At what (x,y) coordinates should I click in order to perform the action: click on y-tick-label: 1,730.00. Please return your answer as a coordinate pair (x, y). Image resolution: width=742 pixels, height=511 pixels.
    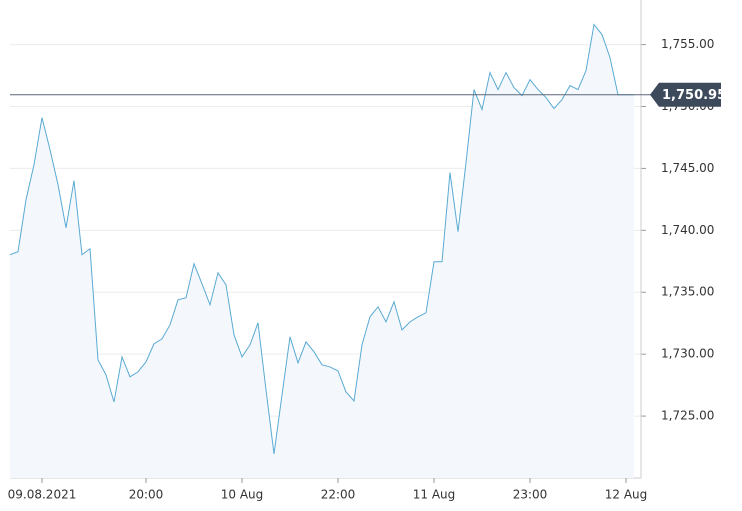
    Looking at the image, I should click on (687, 354).